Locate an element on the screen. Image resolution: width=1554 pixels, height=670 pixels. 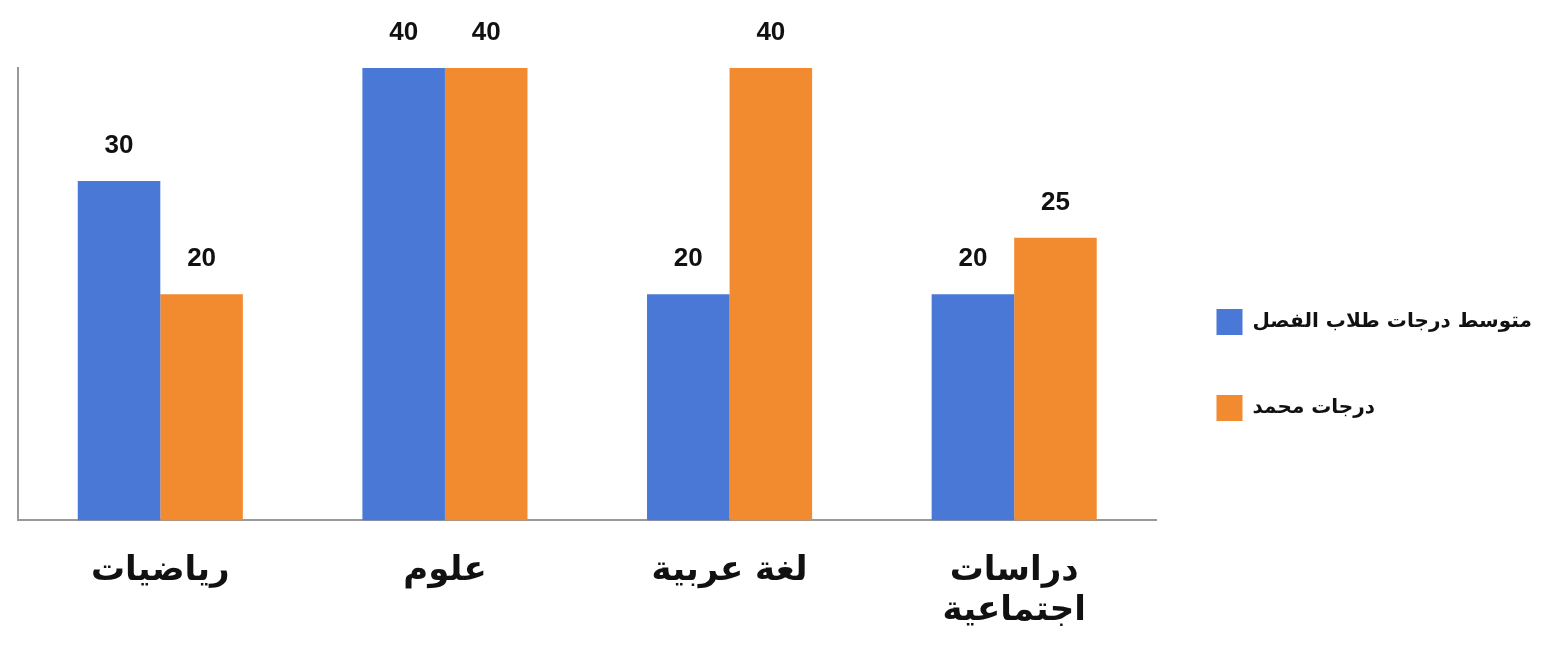
legend-label: متوسط درجات طلاب الفصل is located at coordinates (1392, 320).